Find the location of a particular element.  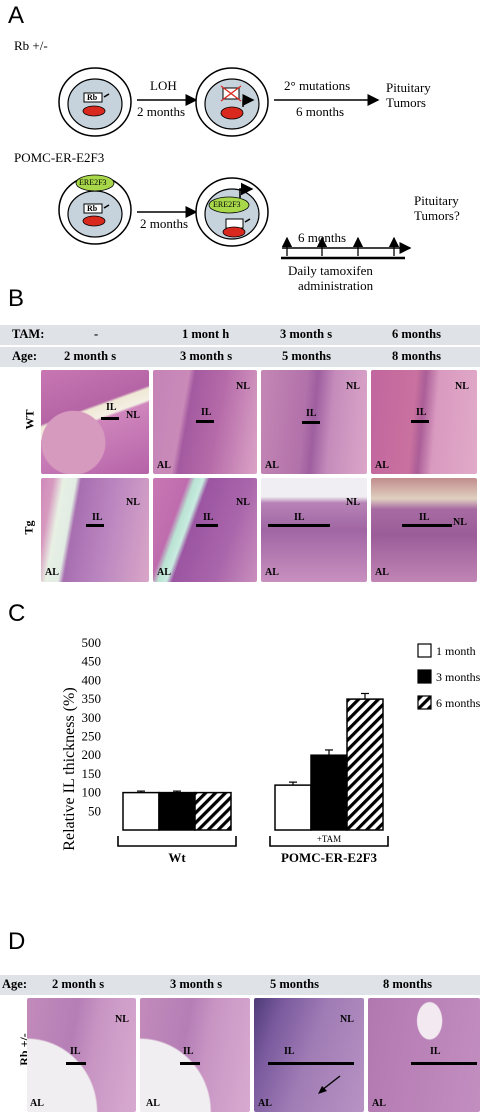

d-3-ilbar is located at coordinates (190, 1063).